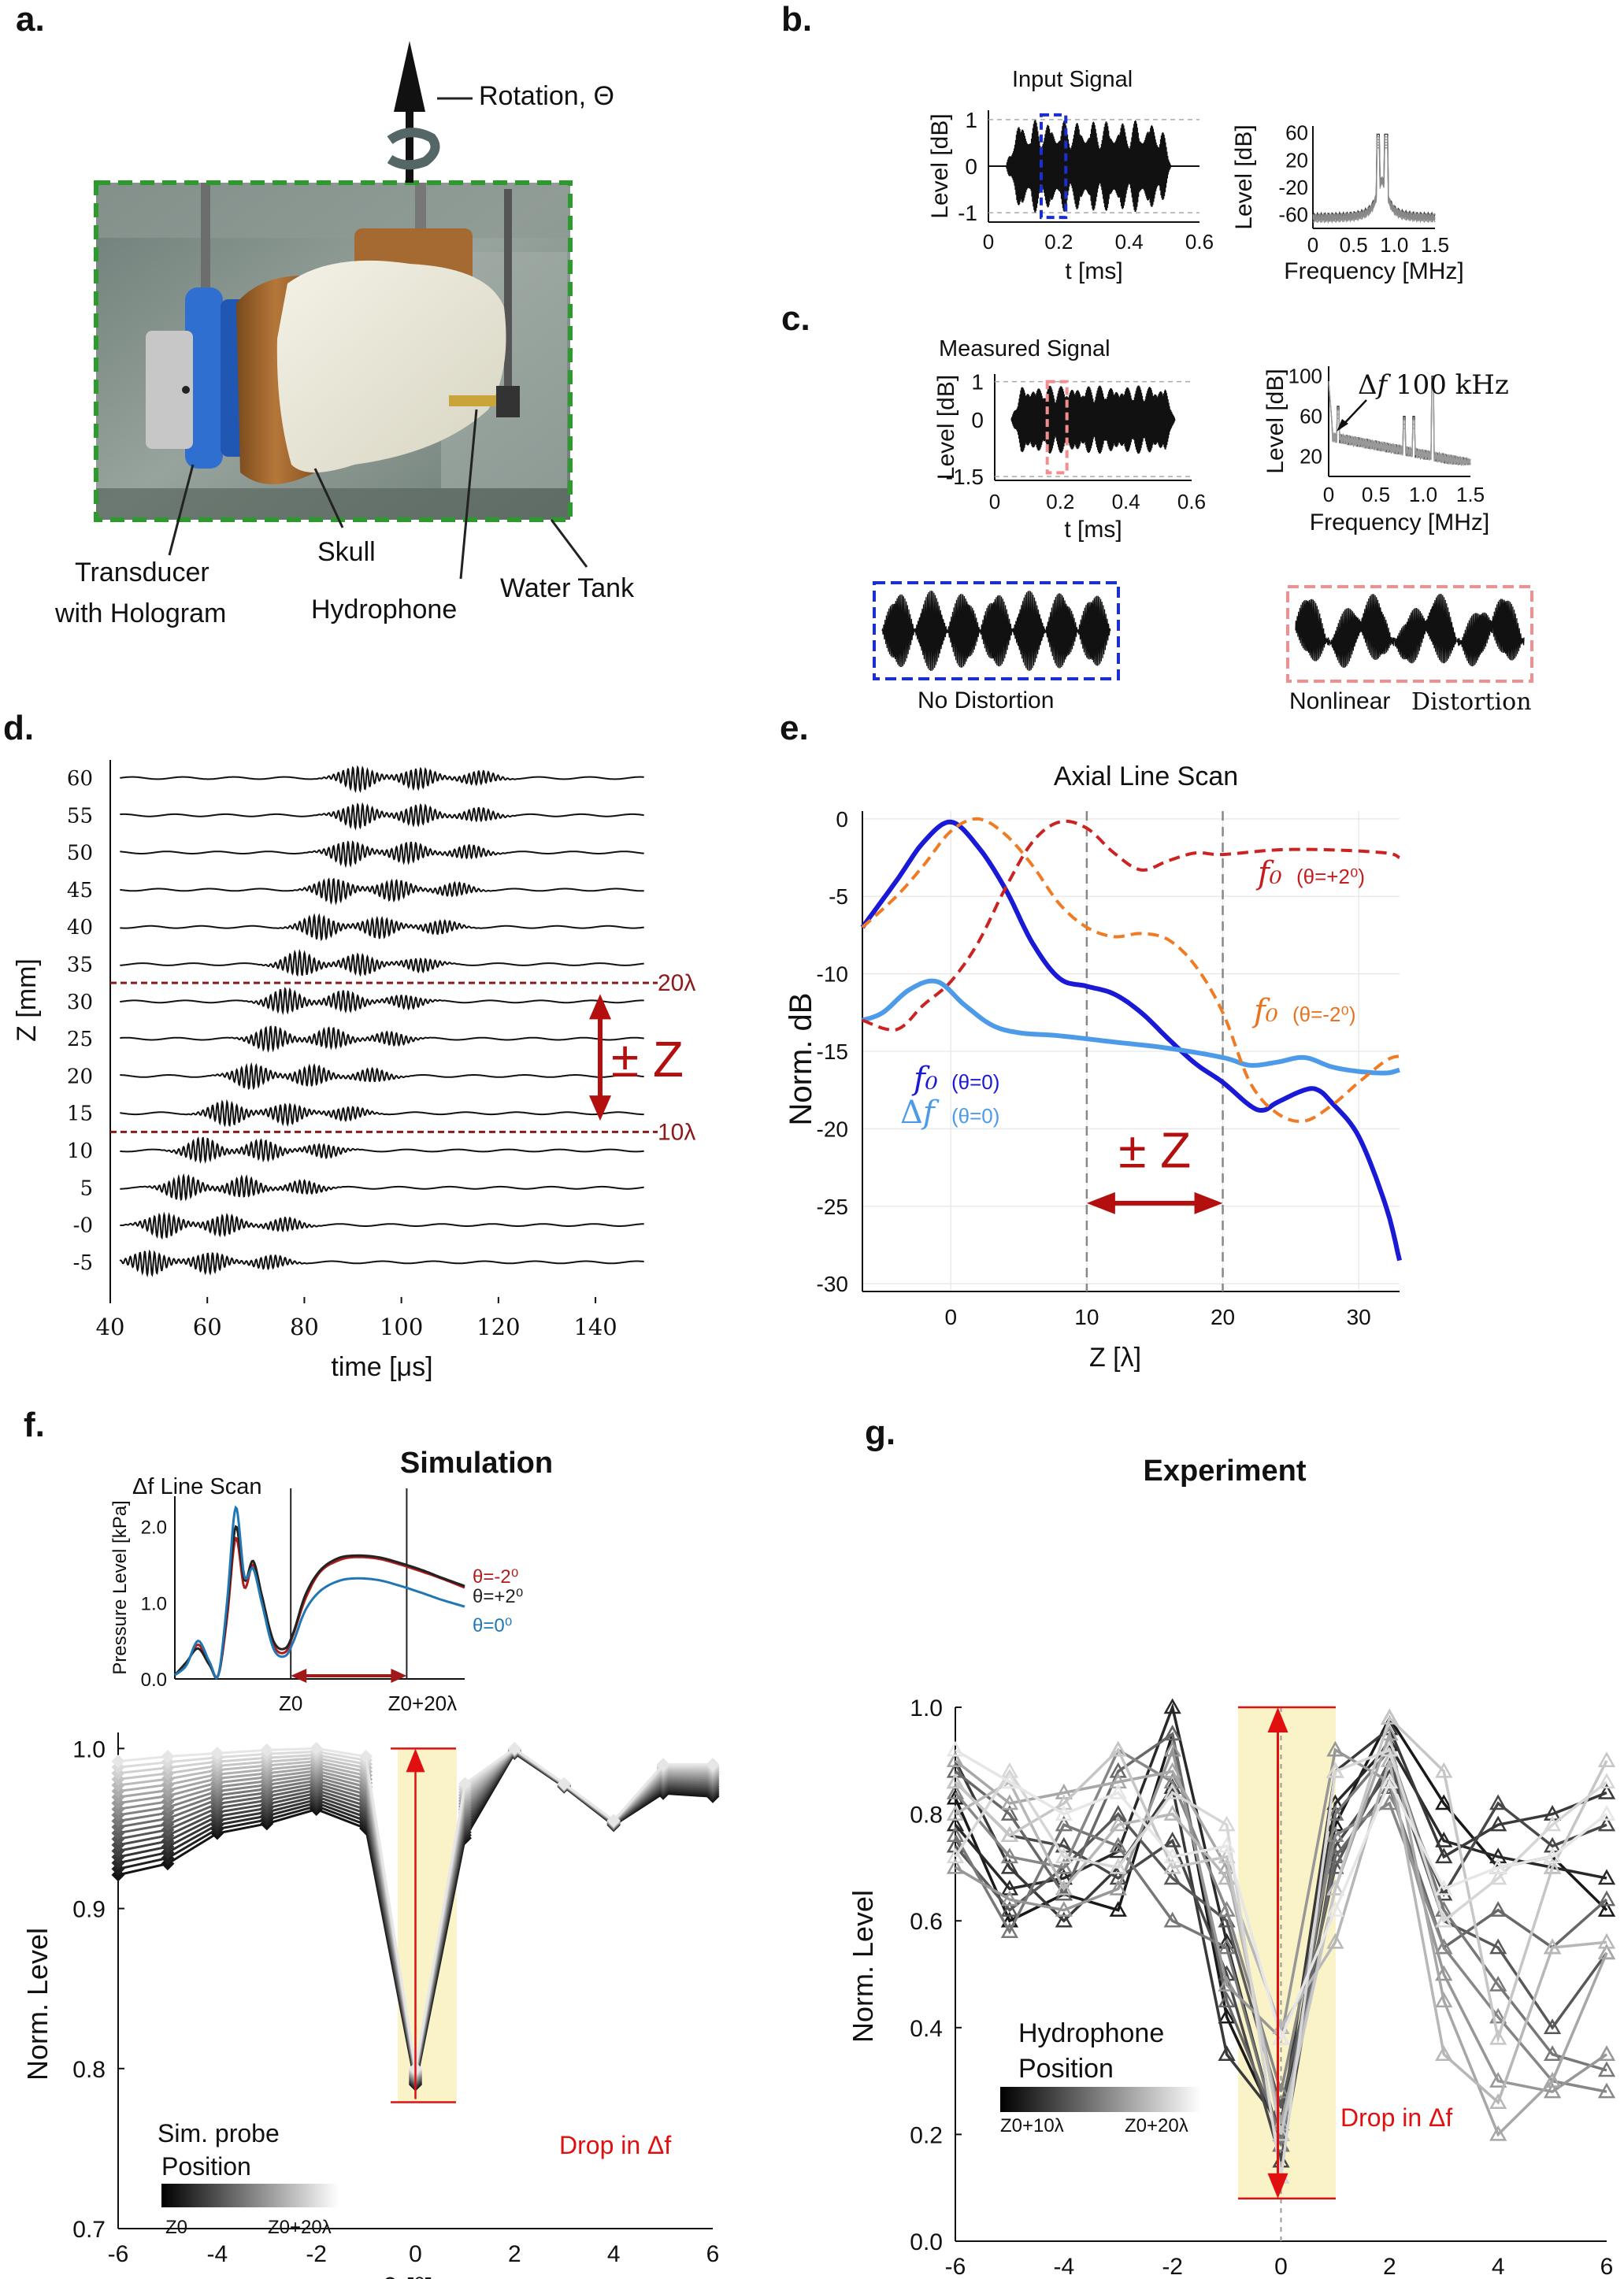 The width and height of the screenshot is (1624, 2279). I want to click on diamond-marker, so click(514, 1748).